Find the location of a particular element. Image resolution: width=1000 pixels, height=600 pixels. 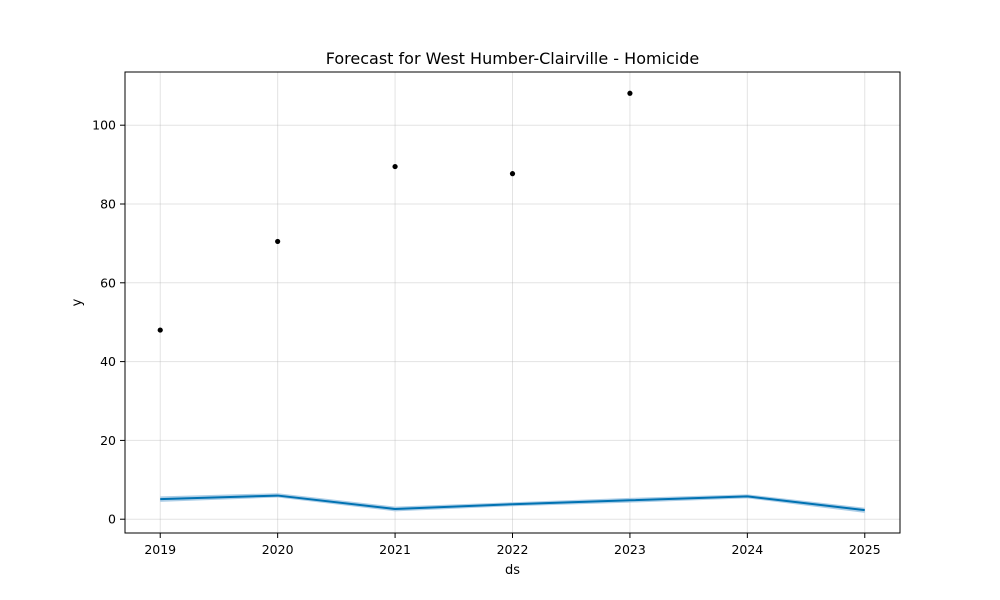

x-tick-label: 2022 is located at coordinates (513, 549).